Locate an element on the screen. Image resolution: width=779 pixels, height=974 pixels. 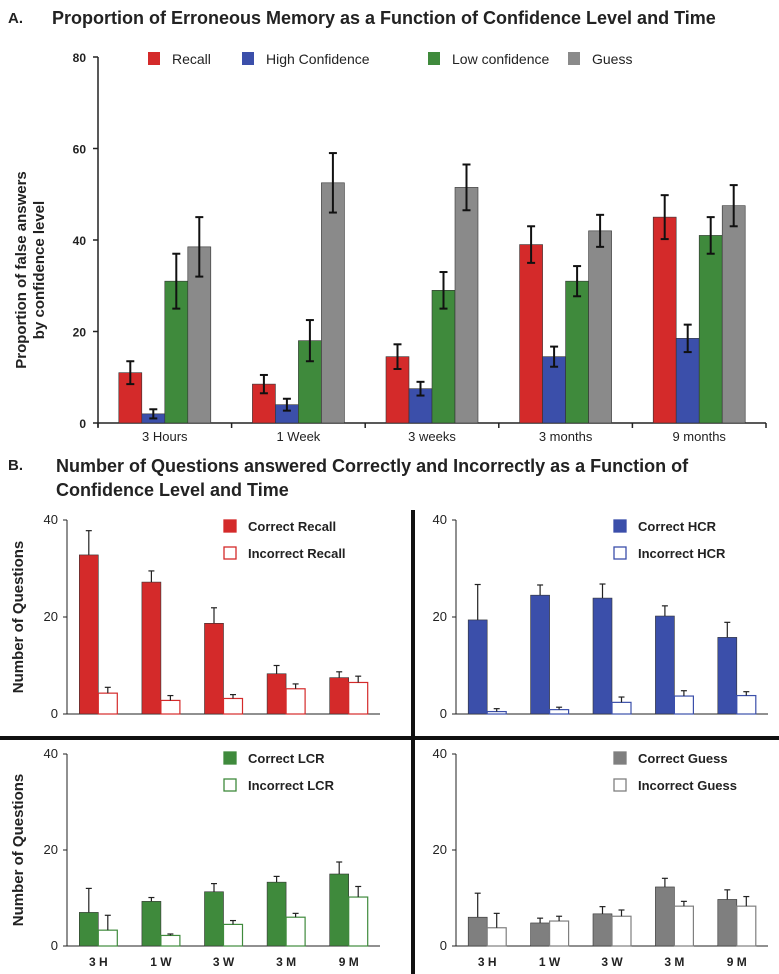
bar-recall is located at coordinates (664, 320).